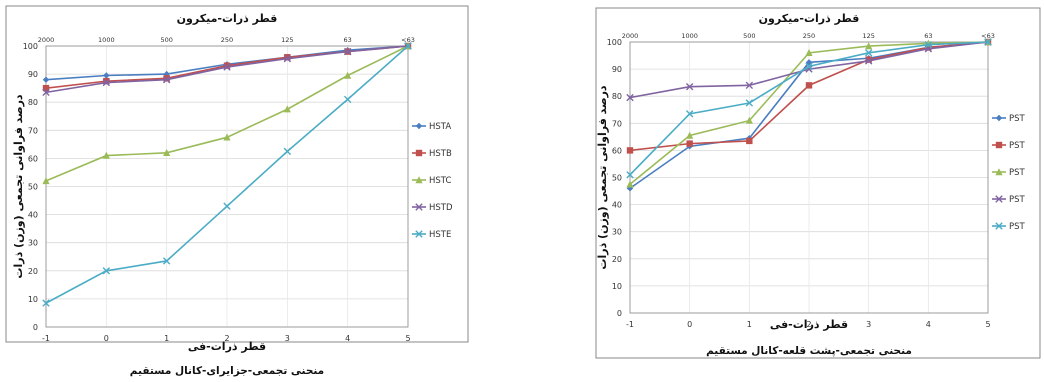  I want to click on x-tick-label: 0, so click(689, 324).